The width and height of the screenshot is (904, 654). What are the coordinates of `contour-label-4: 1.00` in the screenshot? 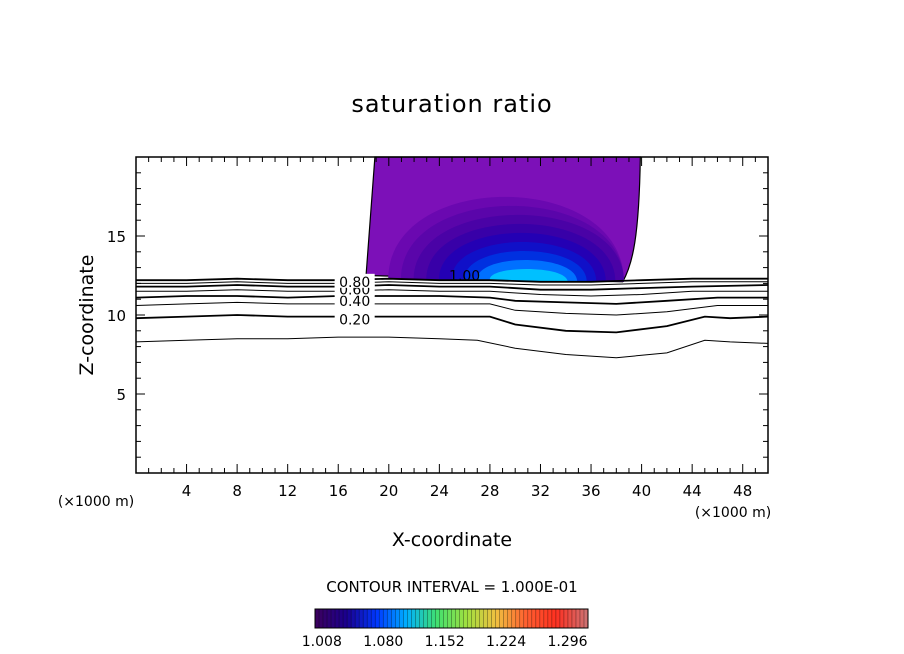 It's located at (464, 277).